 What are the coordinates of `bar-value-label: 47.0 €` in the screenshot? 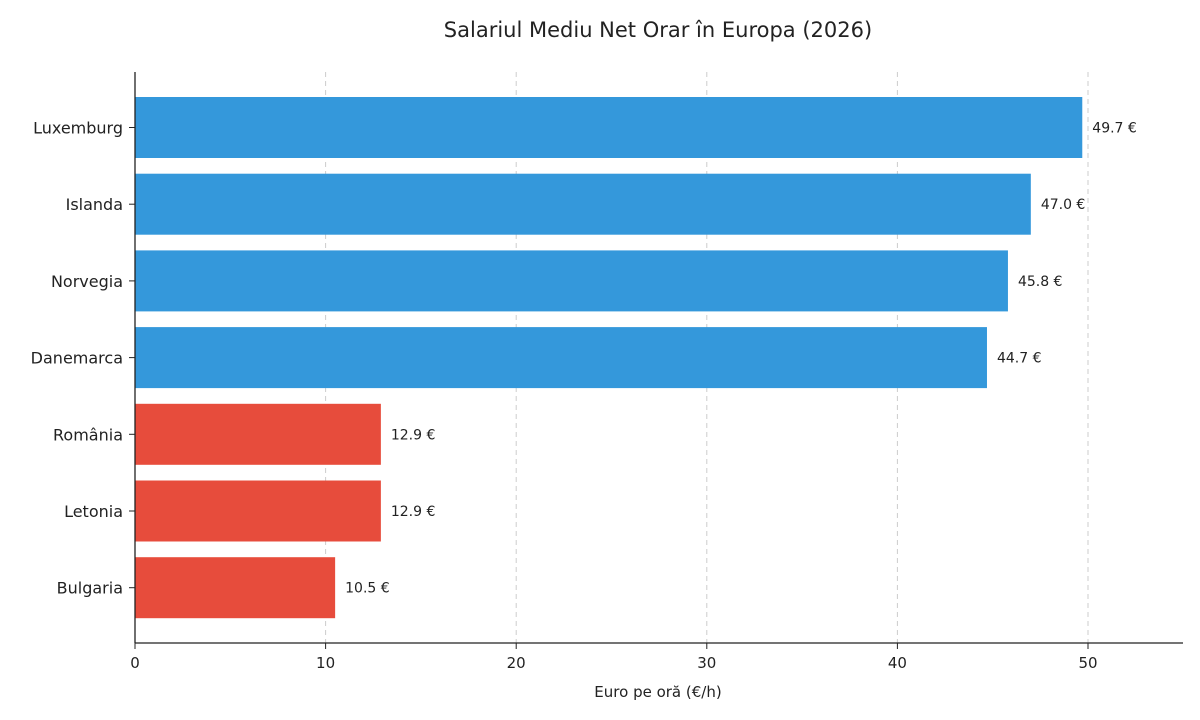 It's located at (1063, 205).